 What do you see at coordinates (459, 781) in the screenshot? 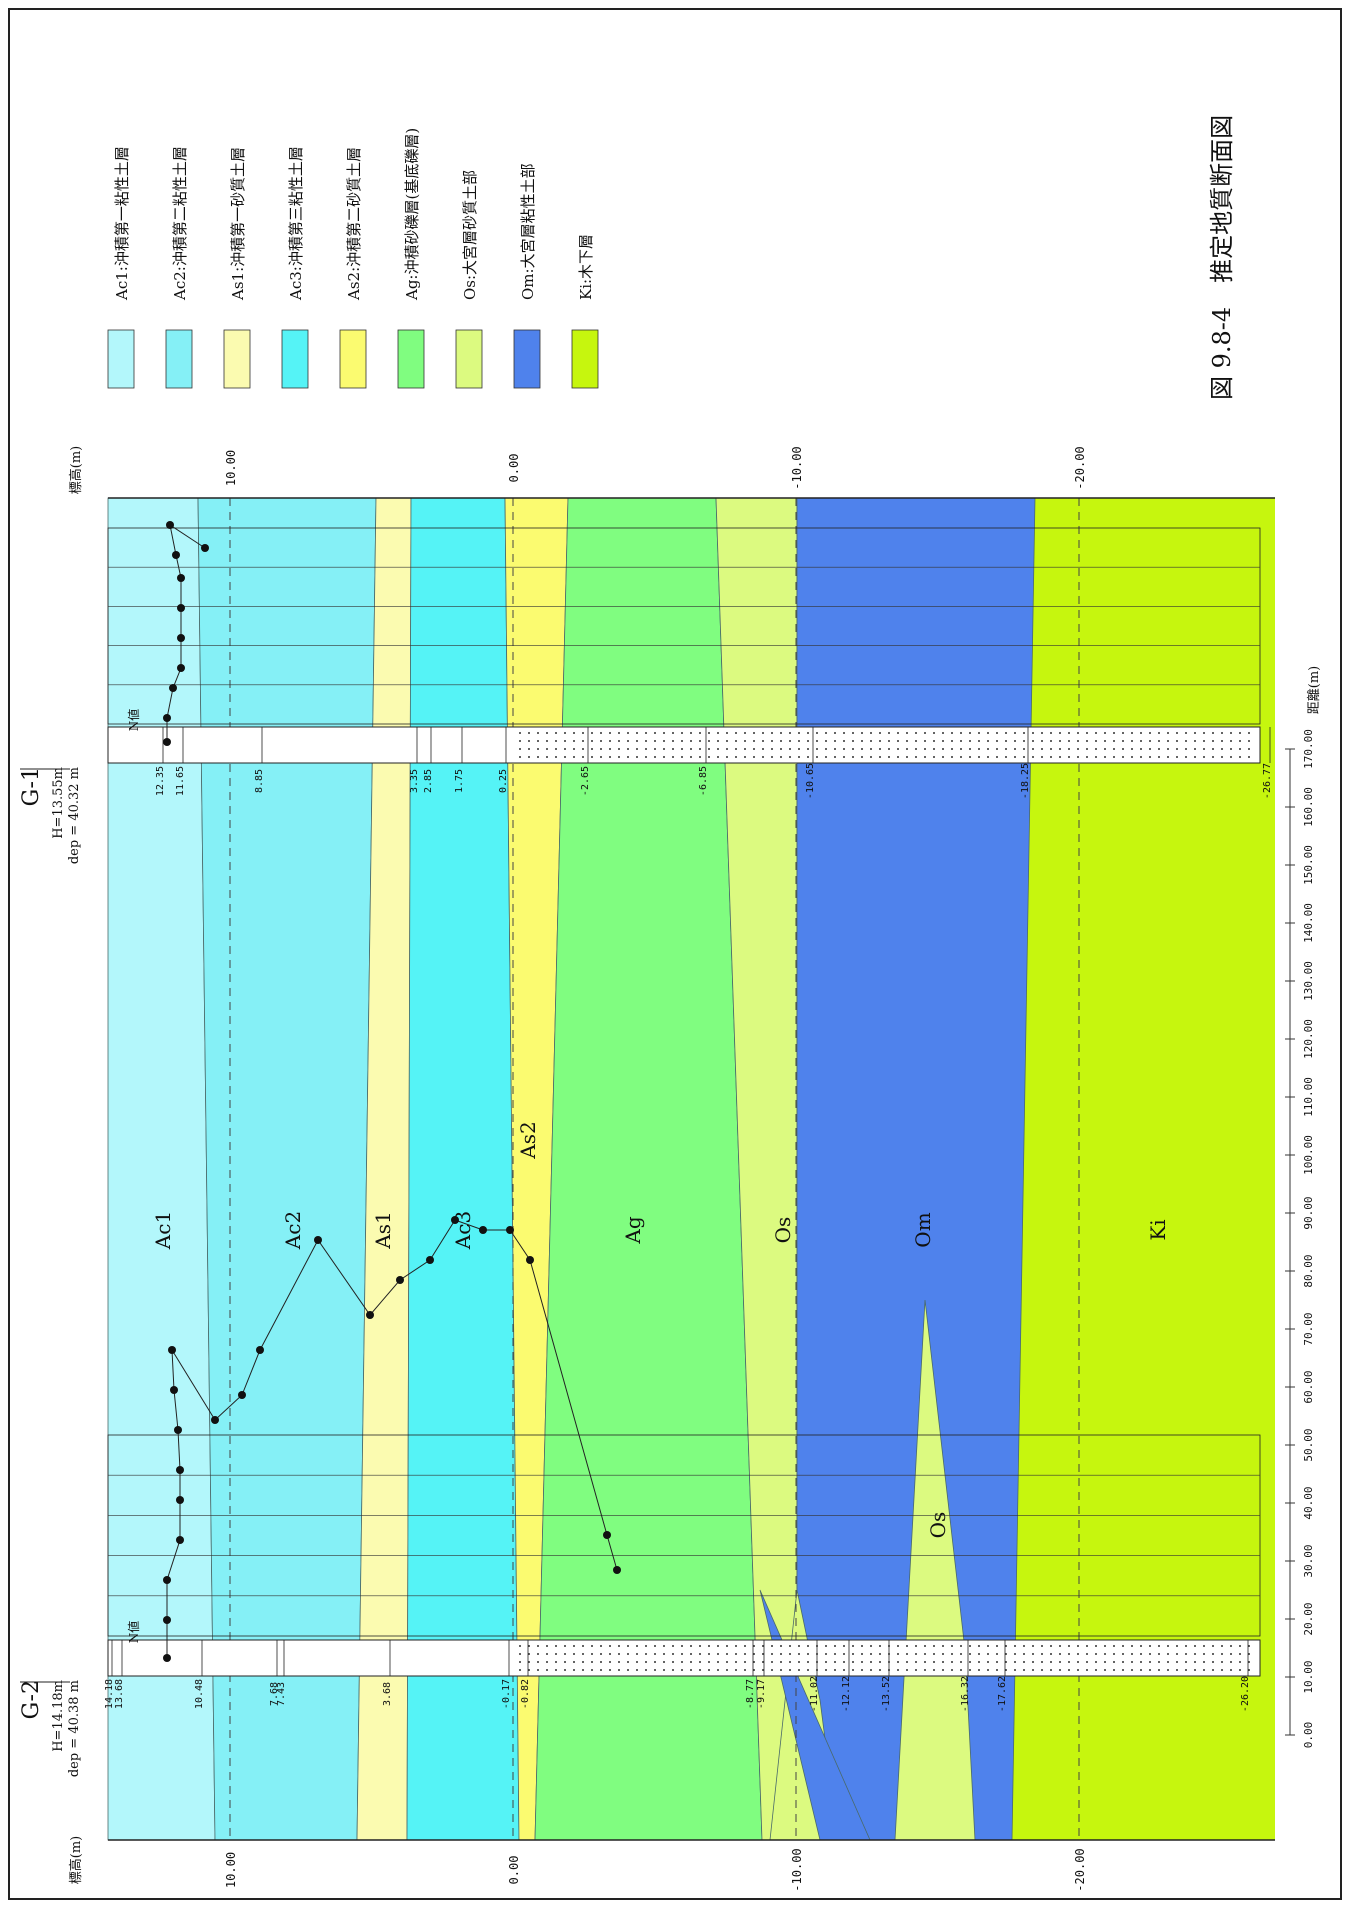
I see `depth-label: 1.75` at bounding box center [459, 781].